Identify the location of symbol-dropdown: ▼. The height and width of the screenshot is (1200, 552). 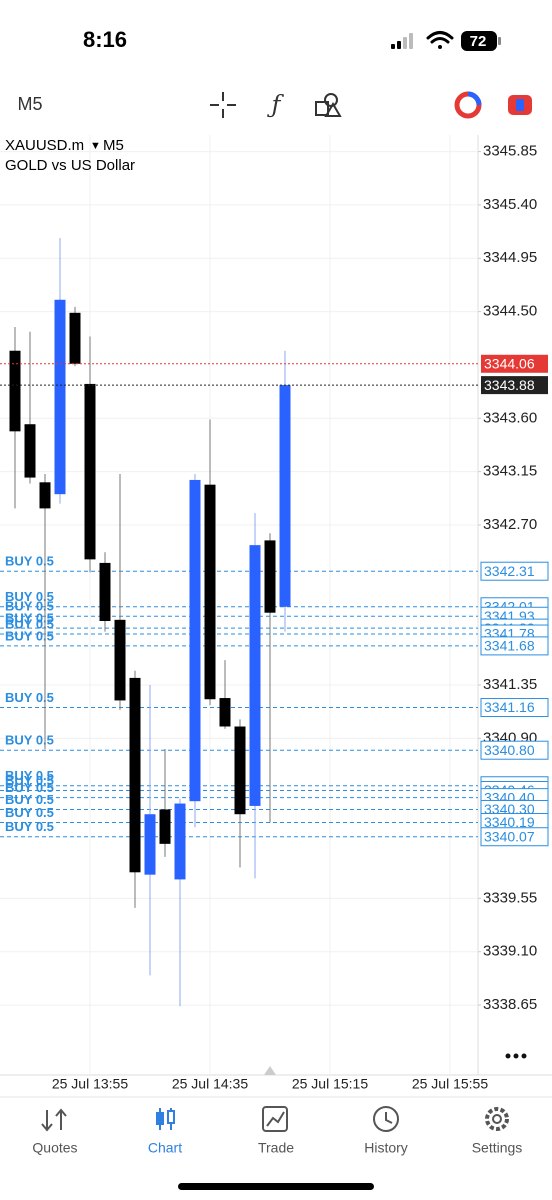
(95, 146).